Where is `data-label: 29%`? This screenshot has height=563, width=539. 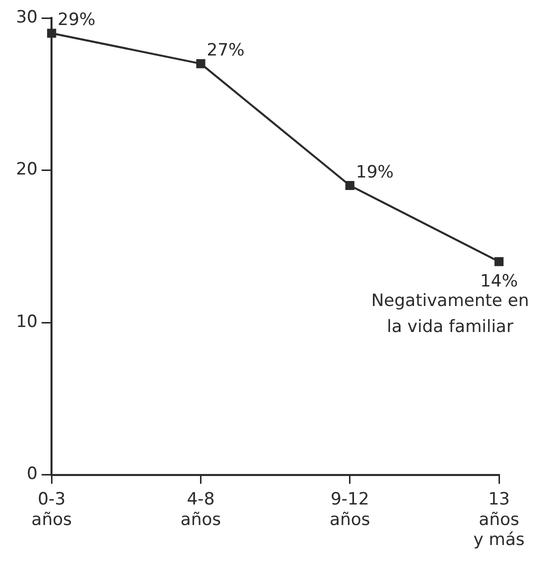 data-label: 29% is located at coordinates (77, 20).